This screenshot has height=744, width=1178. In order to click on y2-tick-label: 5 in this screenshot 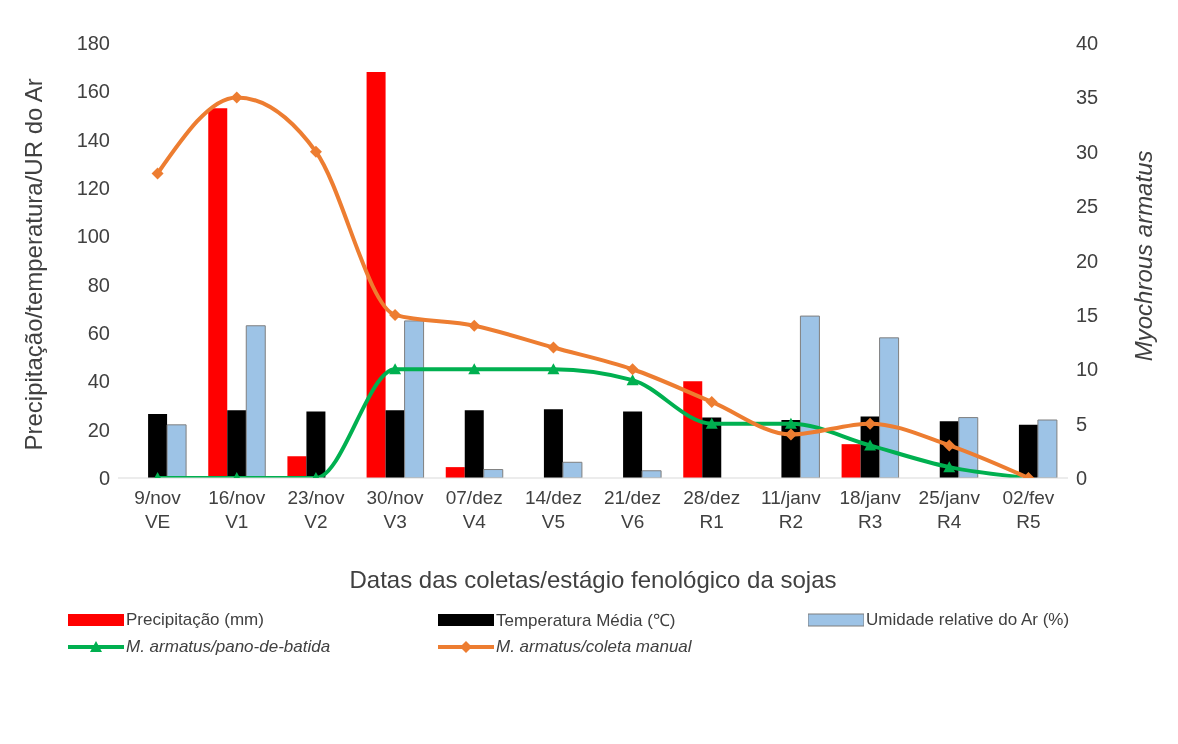, I will do `click(1082, 423)`.